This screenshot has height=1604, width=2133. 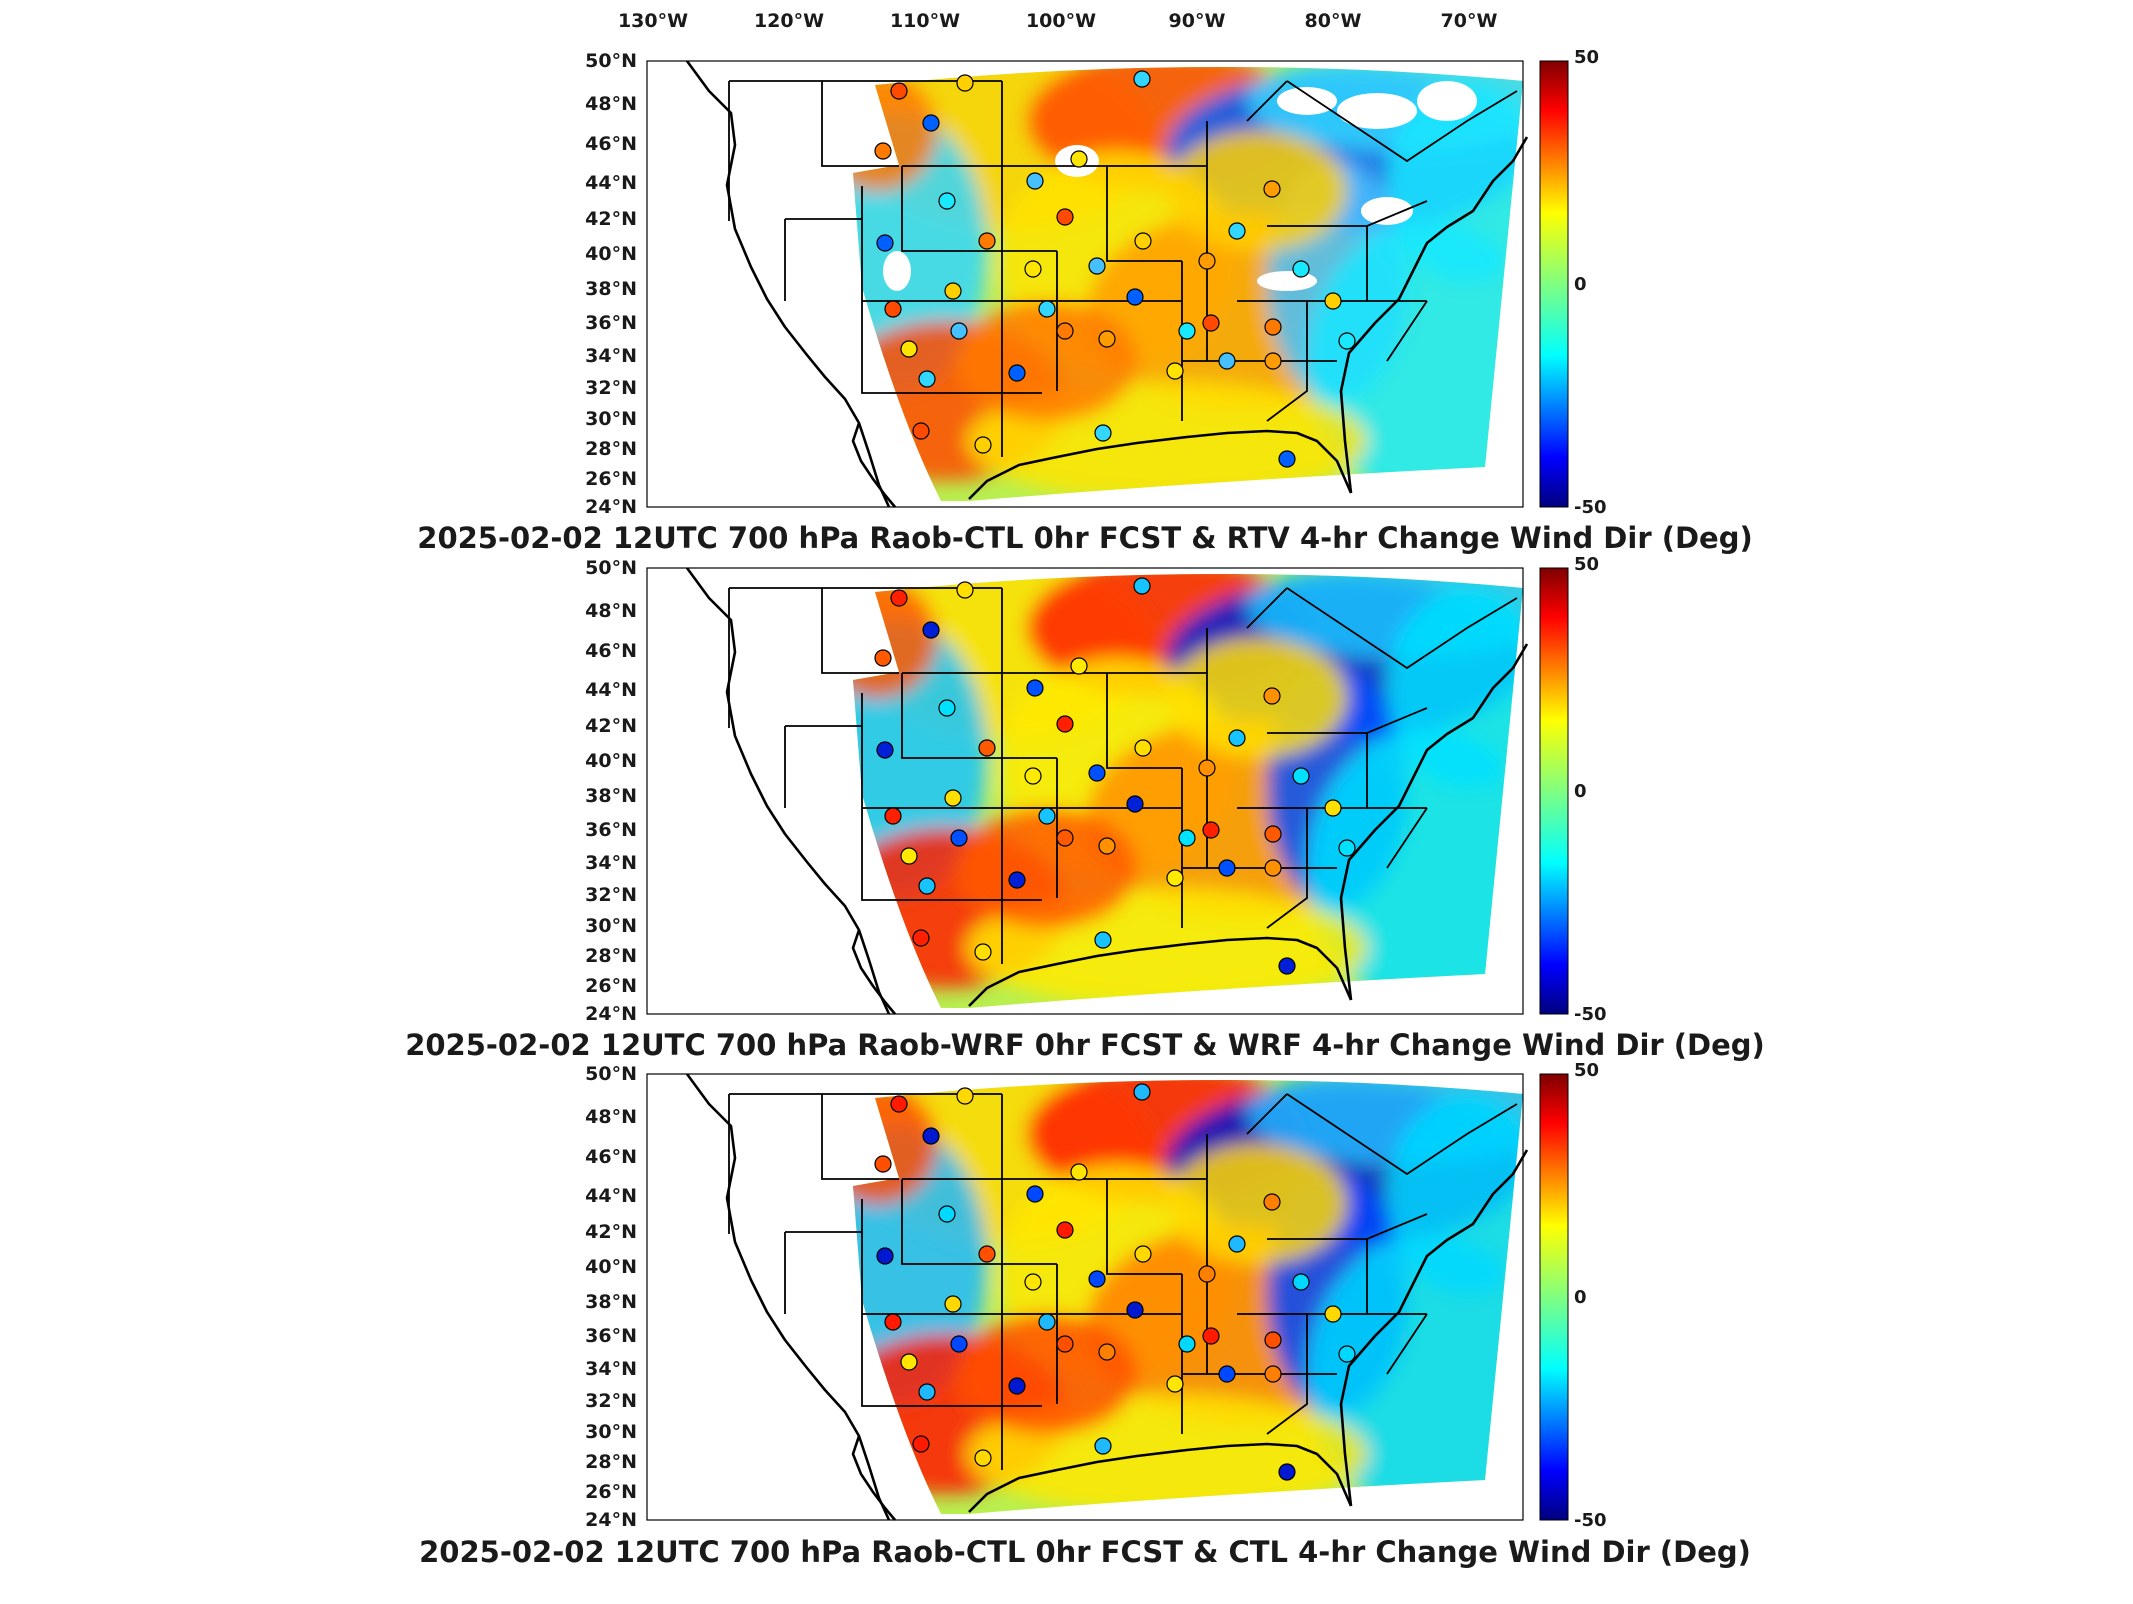 What do you see at coordinates (611, 651) in the screenshot?
I see `lat-label: 46°N` at bounding box center [611, 651].